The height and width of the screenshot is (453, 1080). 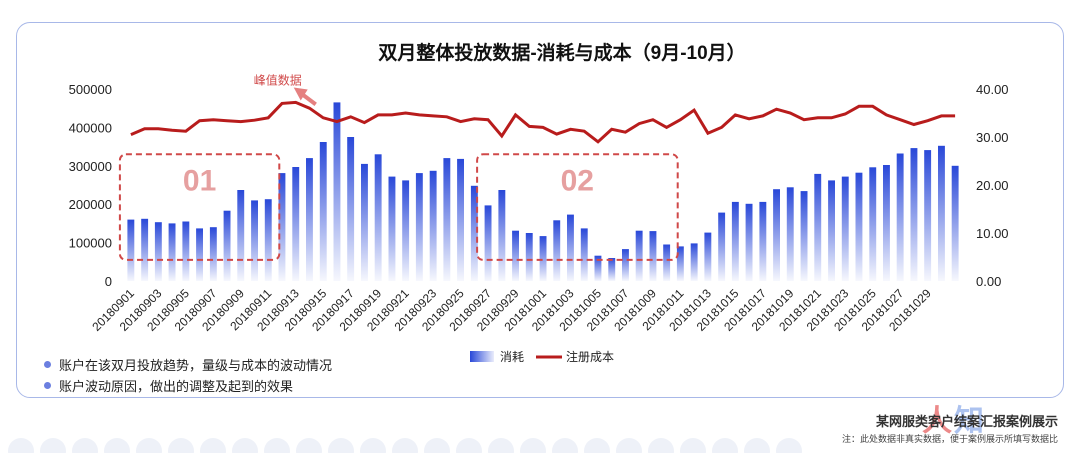 I want to click on y-tick-label: 500000, so click(x=90, y=89).